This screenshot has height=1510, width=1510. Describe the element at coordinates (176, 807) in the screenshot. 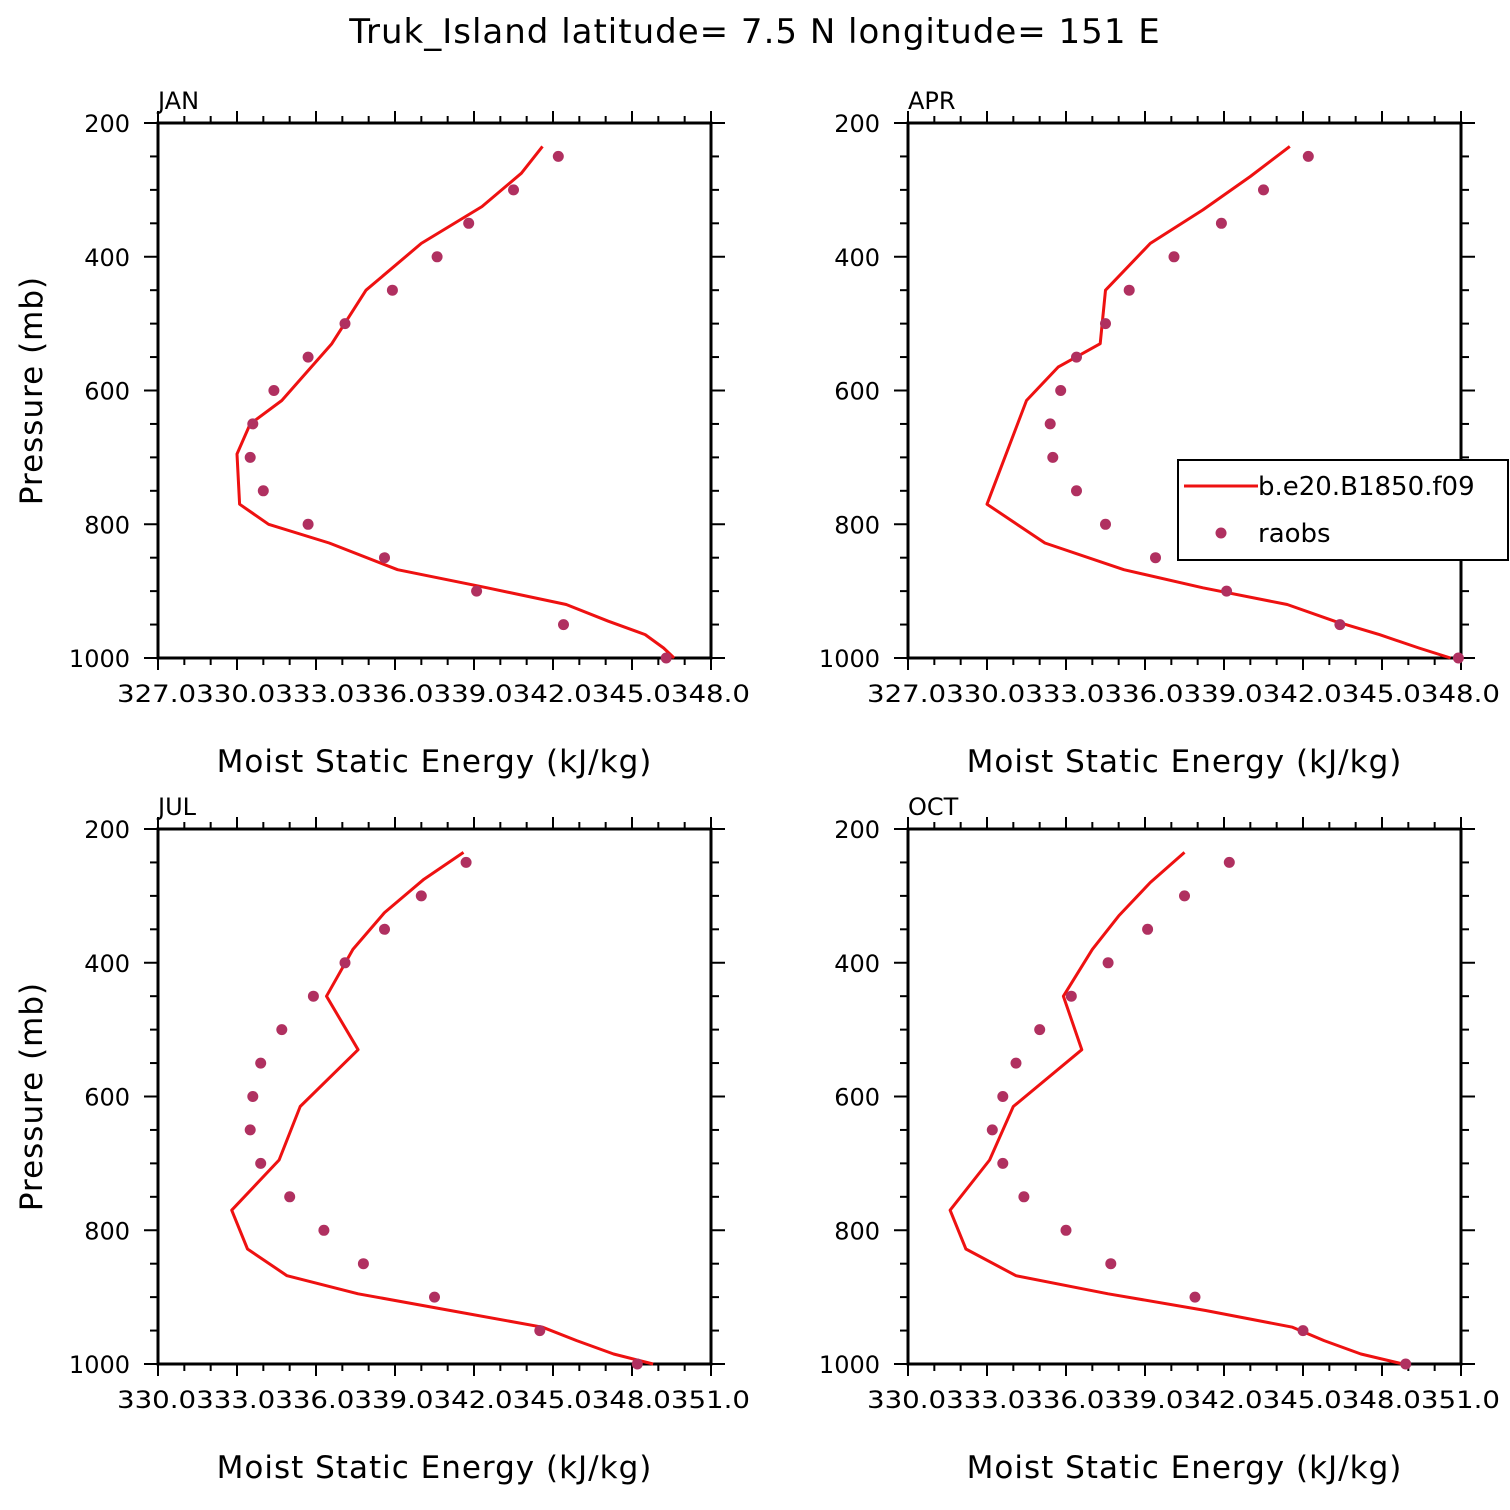

I see `panel-label: JUL` at that location.